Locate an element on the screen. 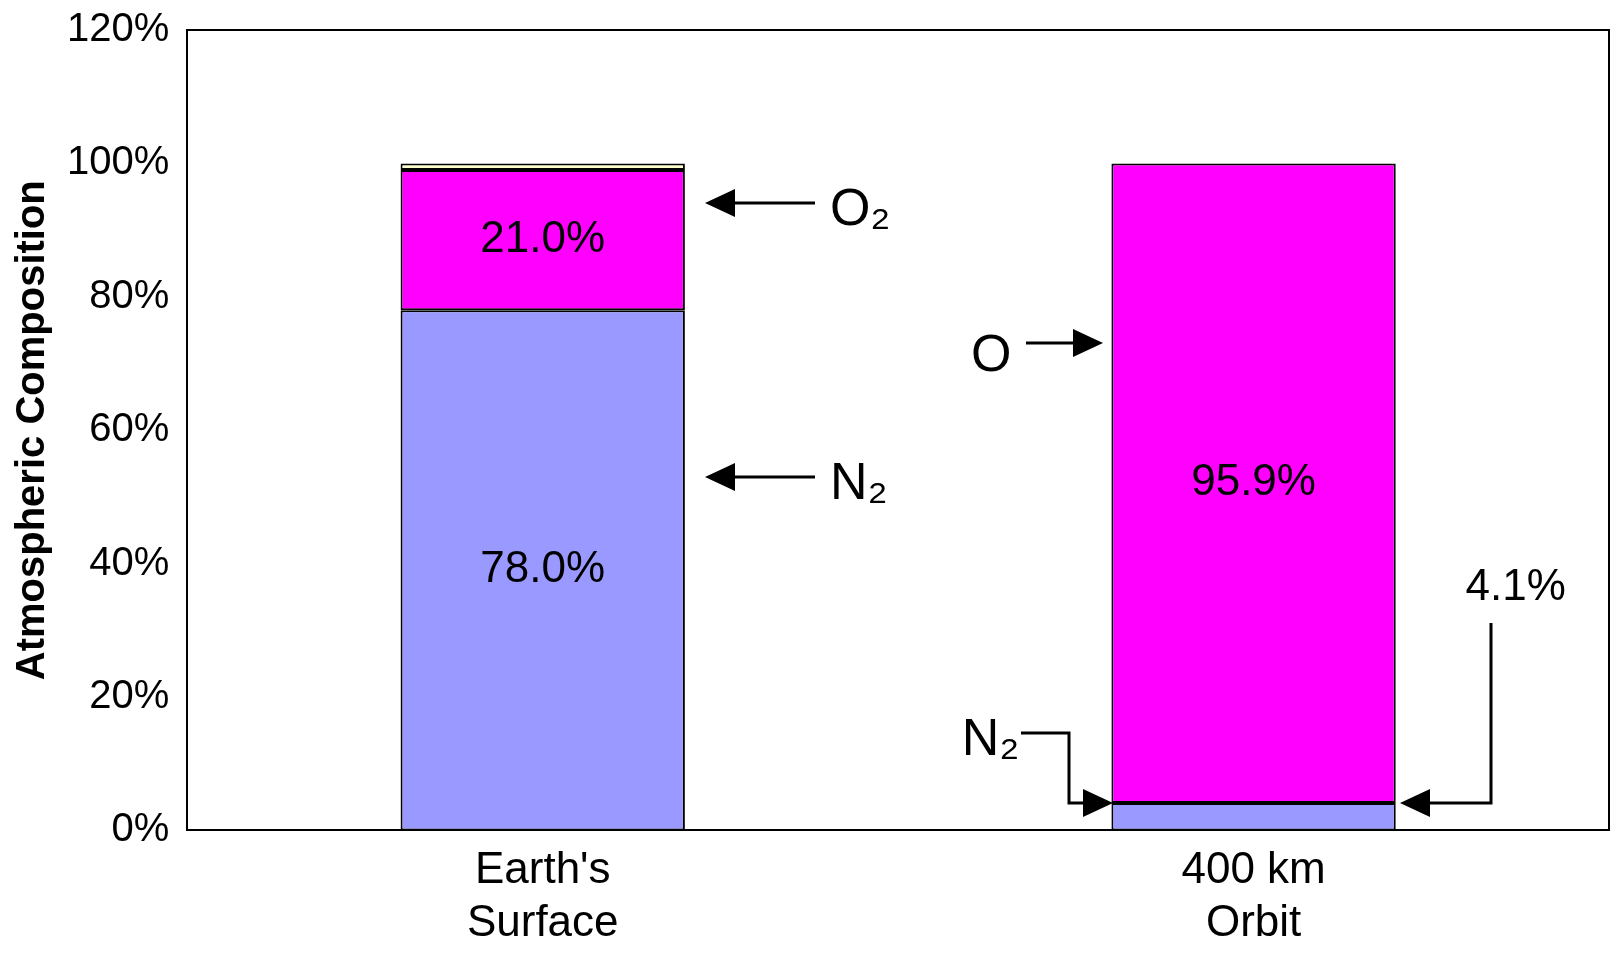 This screenshot has width=1612, height=964. y-tick-label: 80% is located at coordinates (129, 293).